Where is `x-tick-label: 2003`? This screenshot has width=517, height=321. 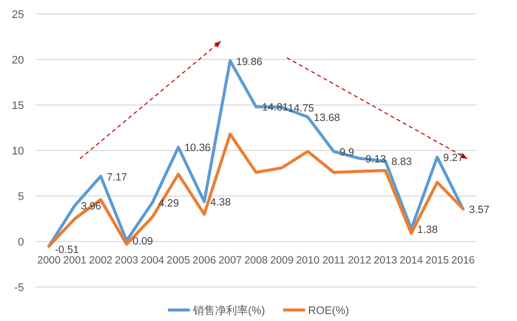 x-tick-label: 2003 is located at coordinates (126, 260).